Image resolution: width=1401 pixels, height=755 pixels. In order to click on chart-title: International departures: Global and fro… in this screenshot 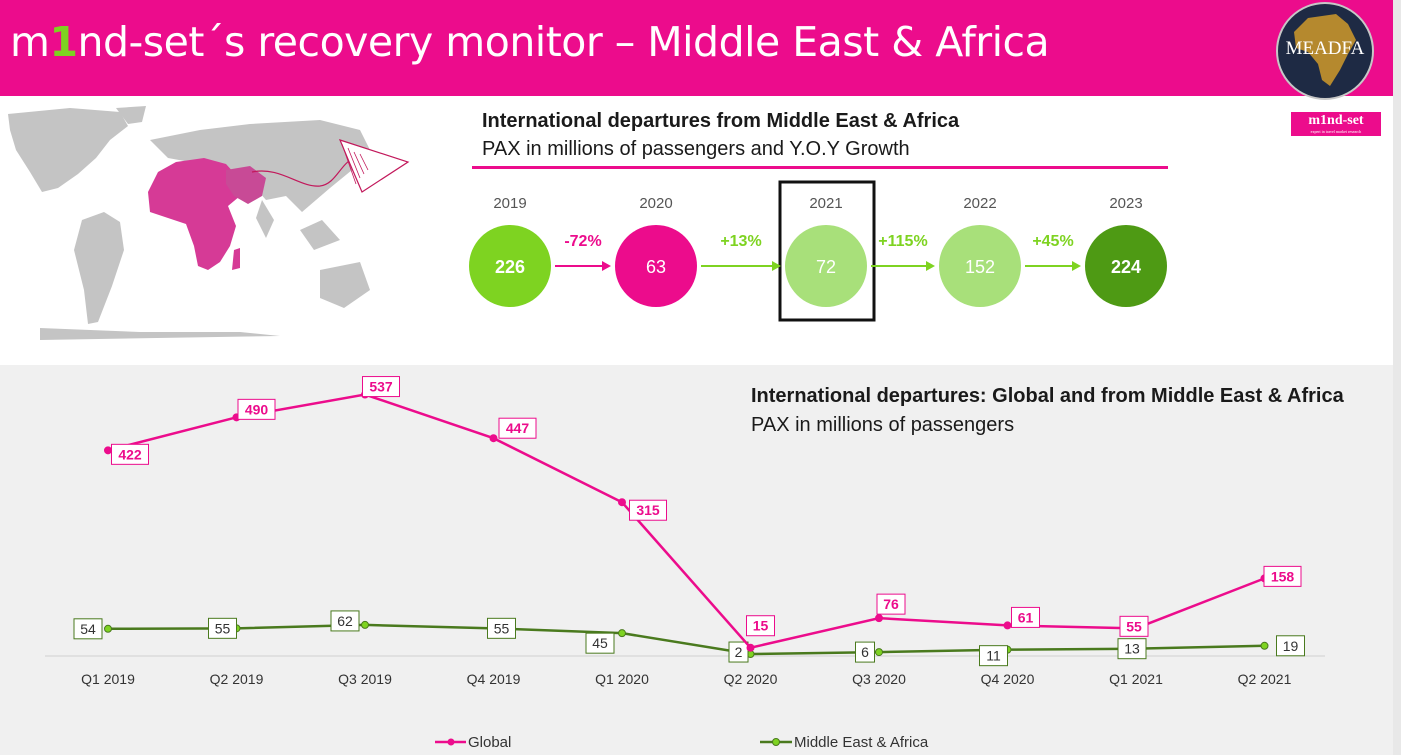, I will do `click(1047, 396)`.